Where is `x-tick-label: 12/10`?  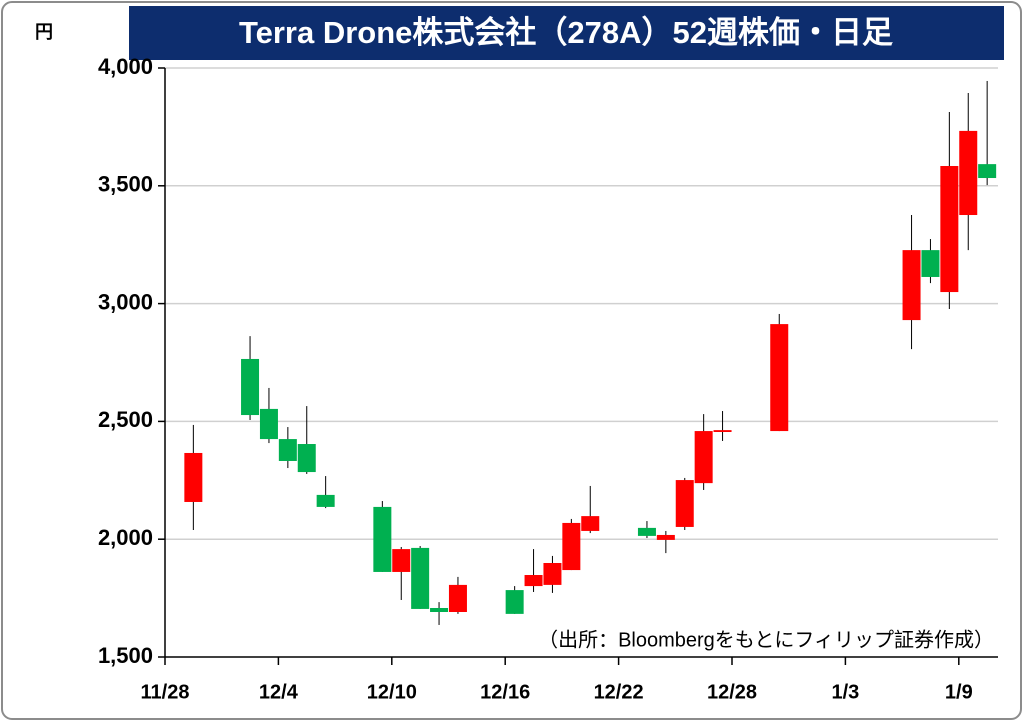 x-tick-label: 12/10 is located at coordinates (392, 692).